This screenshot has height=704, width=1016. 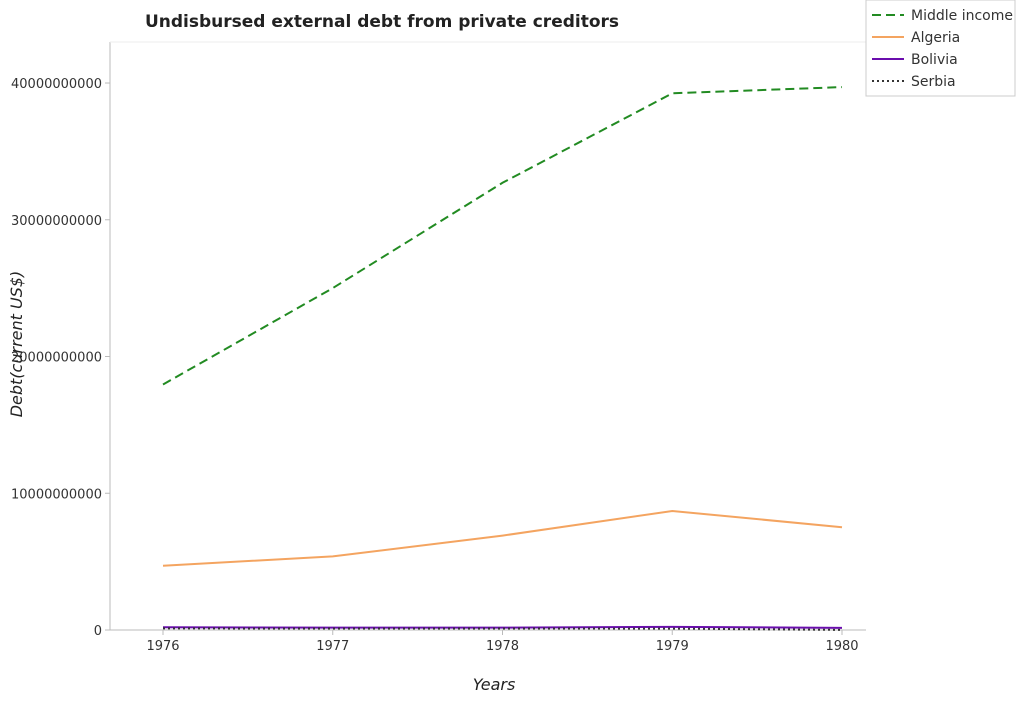 I want to click on legend-label-serbia: Serbia, so click(x=933, y=82).